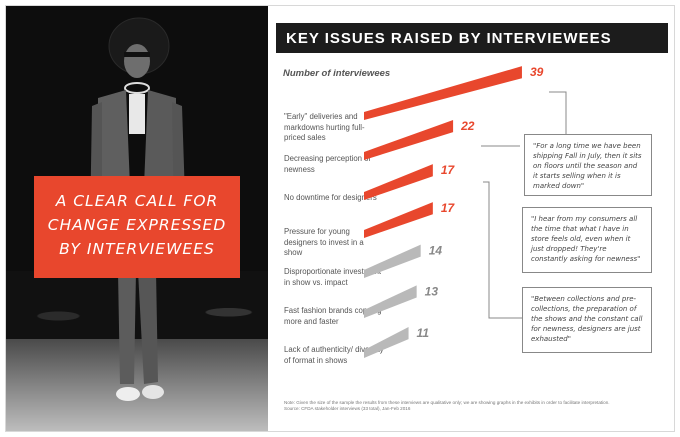 This screenshot has width=680, height=437. What do you see at coordinates (432, 291) in the screenshot?
I see `bar-value-label-6: 13` at bounding box center [432, 291].